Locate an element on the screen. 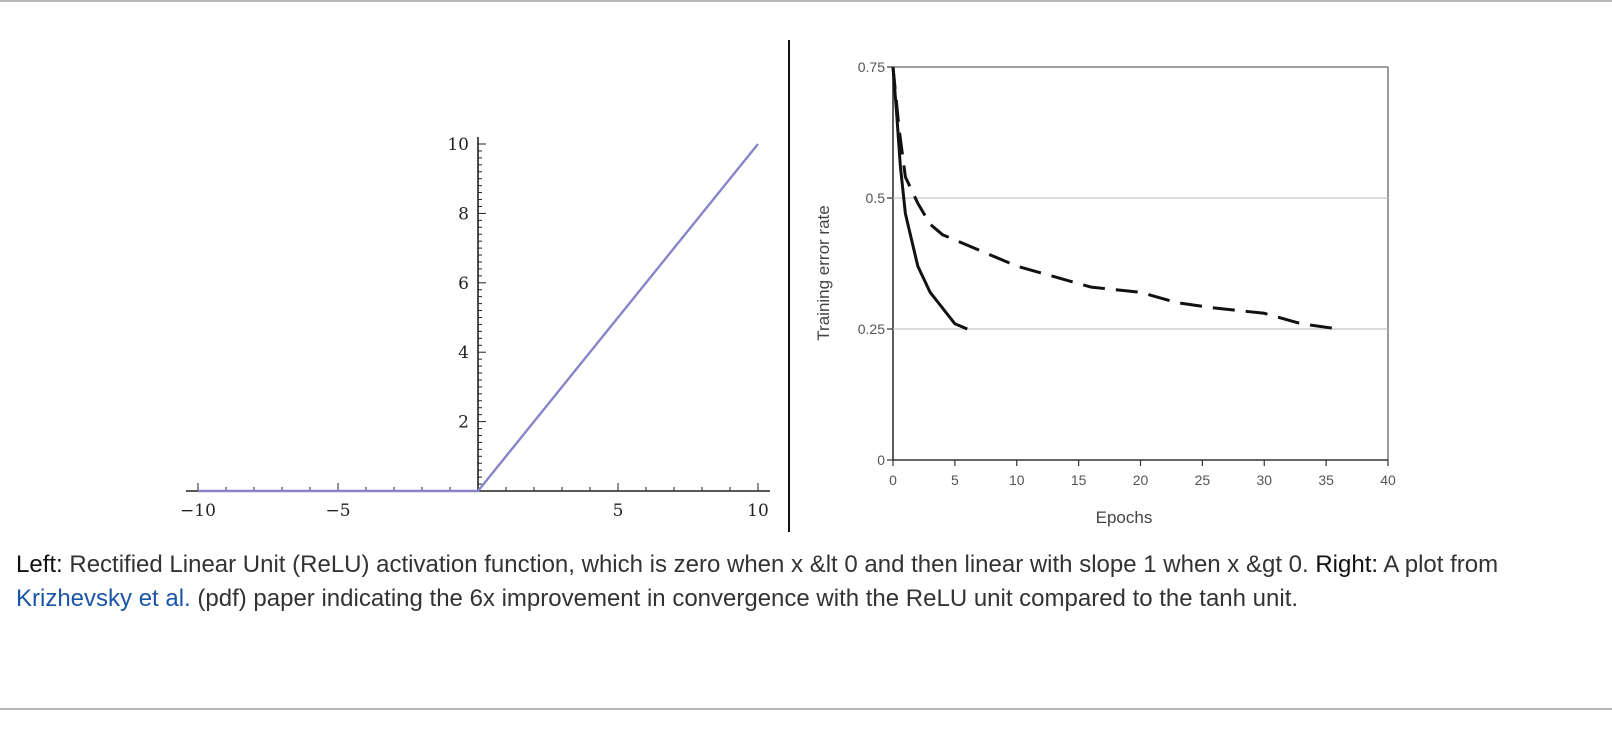 The image size is (1612, 730). training-error-x-tick-label: 30 is located at coordinates (1264, 480).